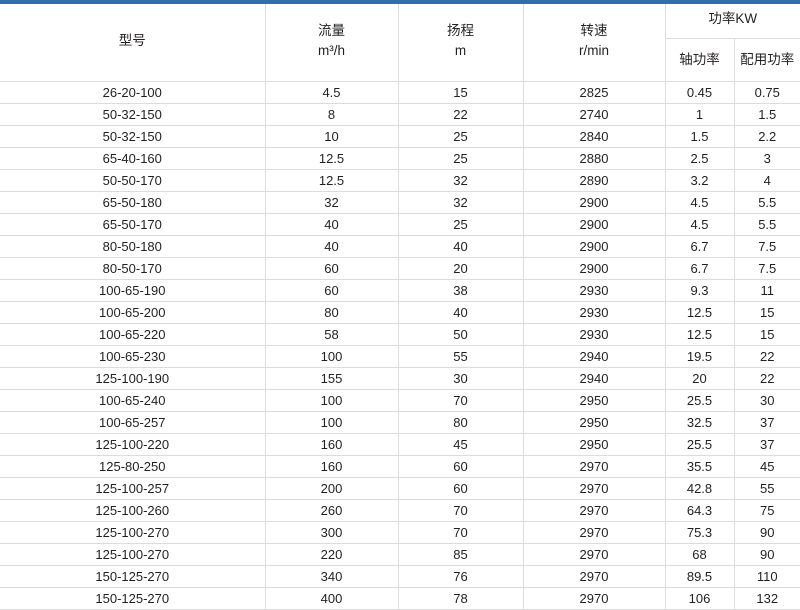 This screenshot has height=610, width=800. What do you see at coordinates (699, 92) in the screenshot?
I see `cell-shaft-power: 0.45` at bounding box center [699, 92].